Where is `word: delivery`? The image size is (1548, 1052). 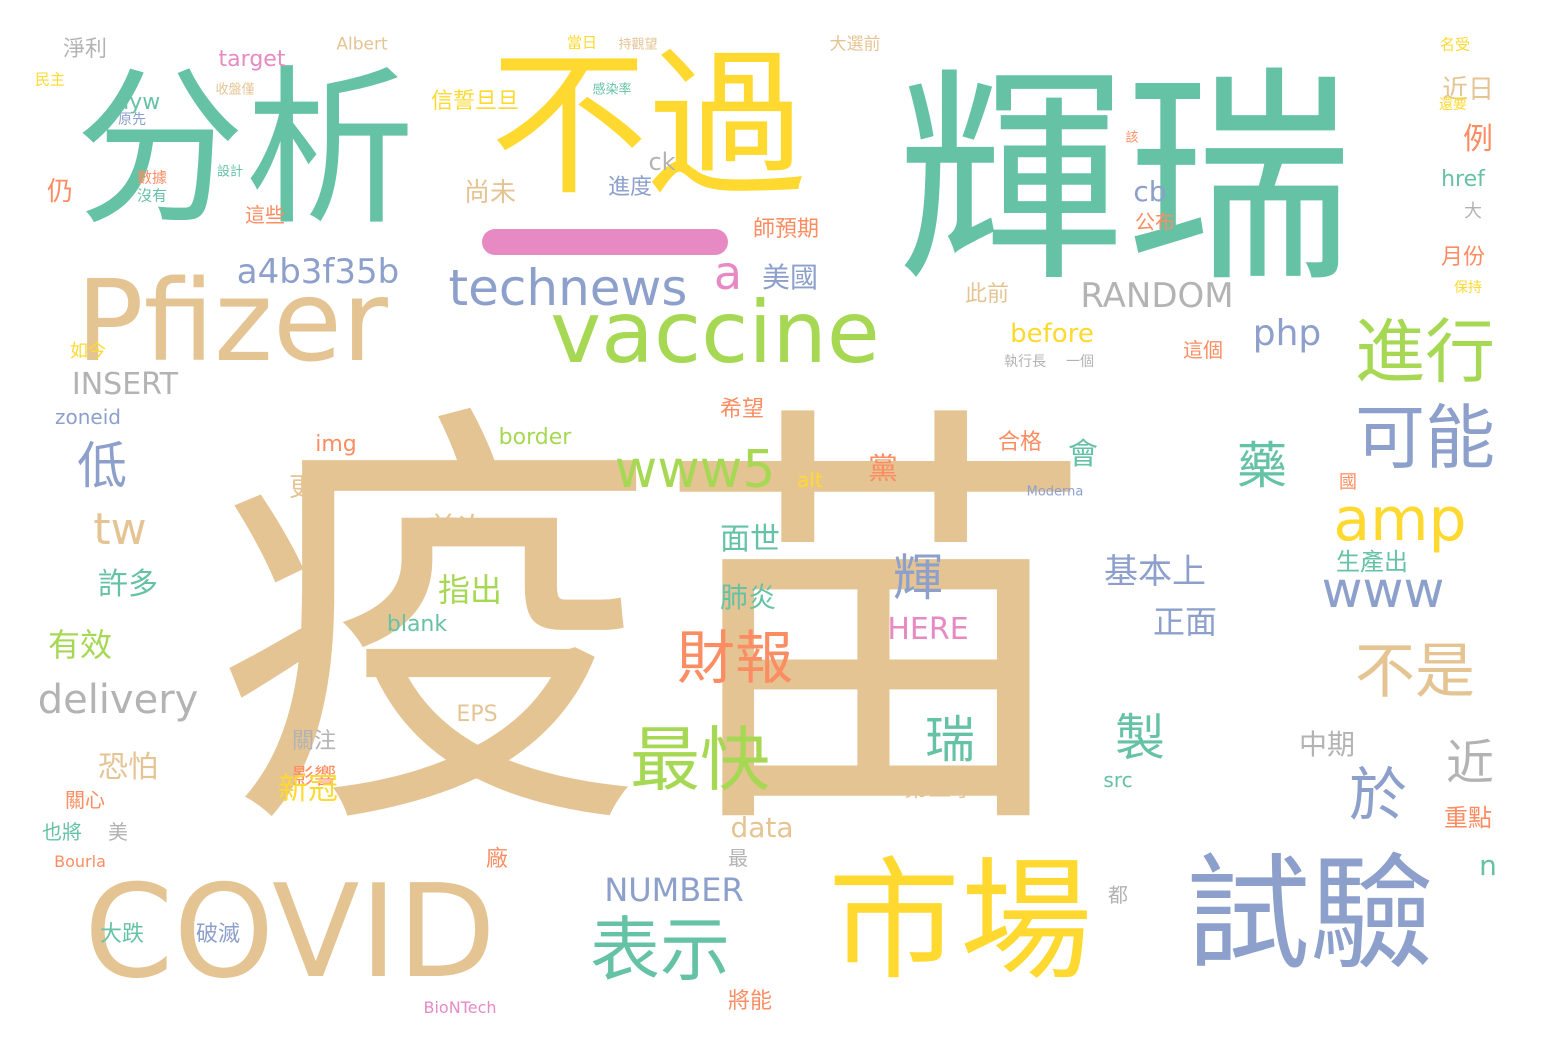
word: delivery is located at coordinates (118, 700).